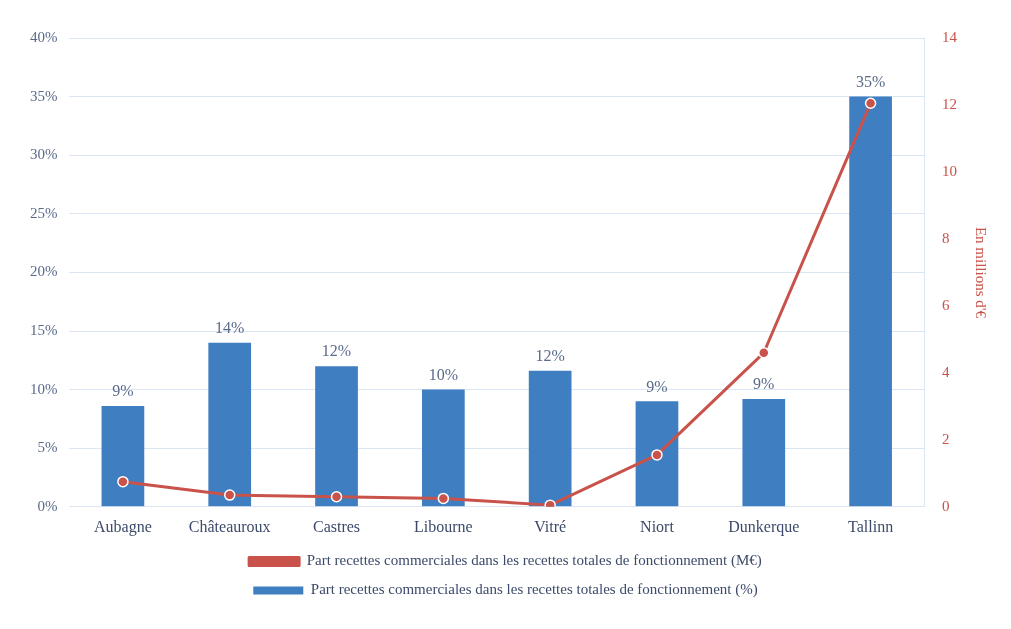 The width and height of the screenshot is (1011, 629). What do you see at coordinates (949, 103) in the screenshot?
I see `y2-tick-label: 12` at bounding box center [949, 103].